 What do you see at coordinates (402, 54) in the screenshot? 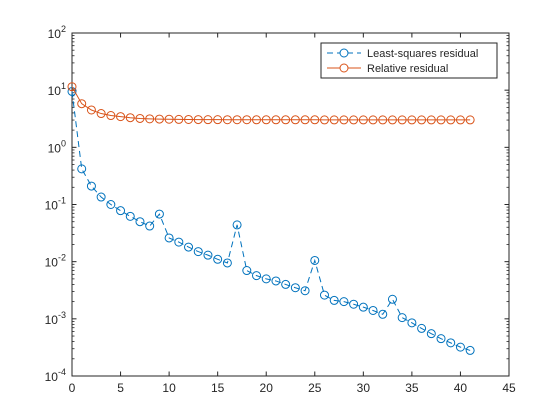
I see `legend-item: Least-squares residual` at bounding box center [402, 54].